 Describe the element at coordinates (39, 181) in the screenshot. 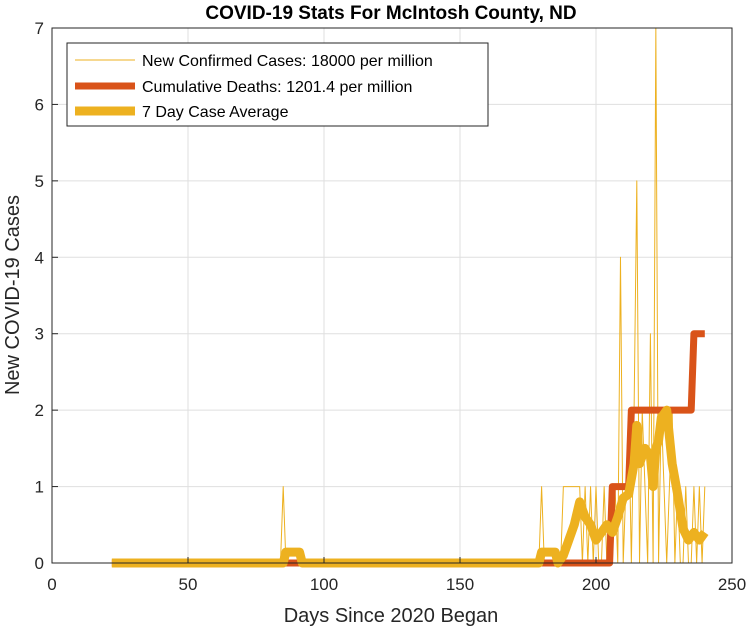

I see `y-tick-label: 5` at that location.